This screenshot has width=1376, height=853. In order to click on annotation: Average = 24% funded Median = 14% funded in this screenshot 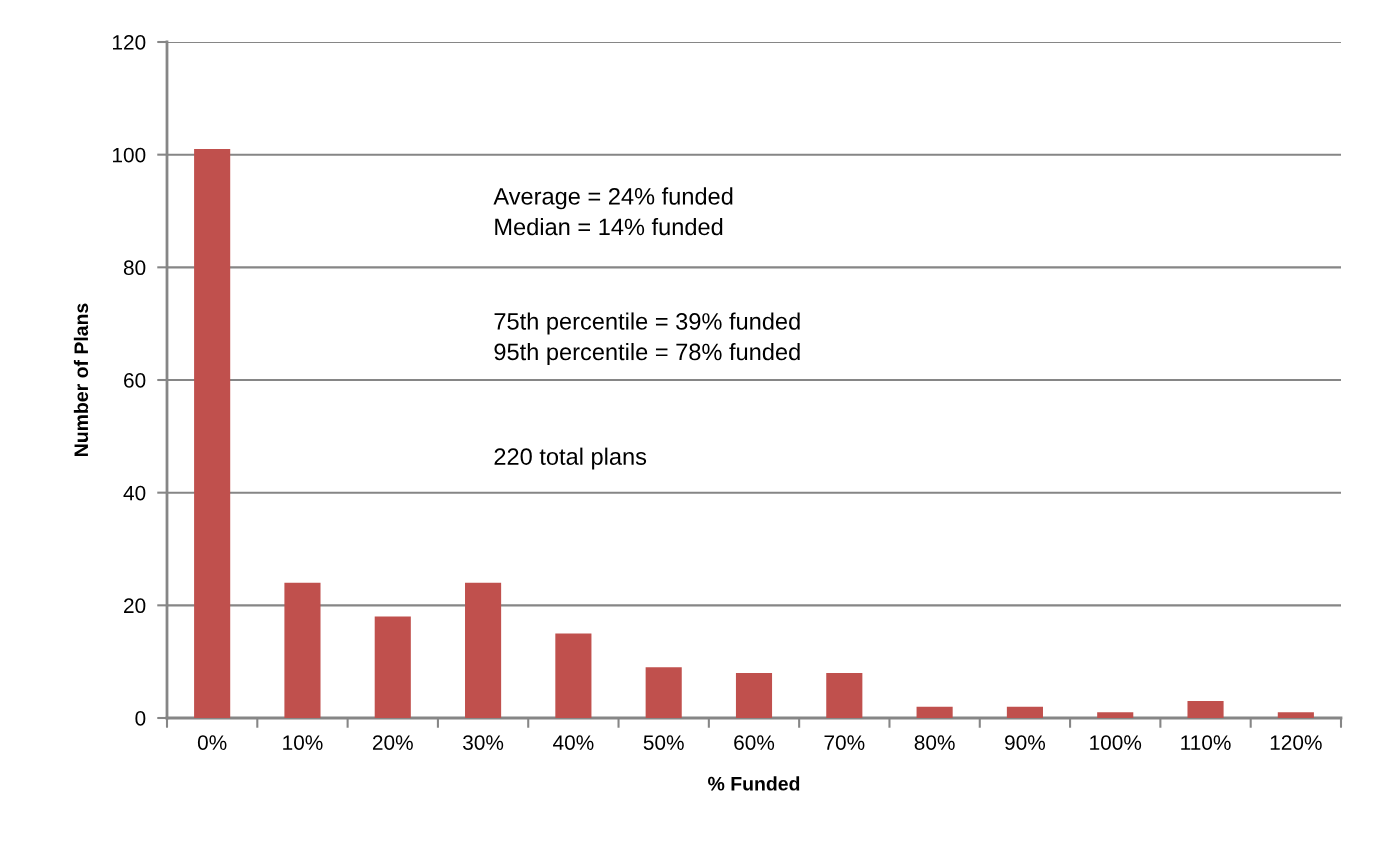, I will do `click(613, 211)`.